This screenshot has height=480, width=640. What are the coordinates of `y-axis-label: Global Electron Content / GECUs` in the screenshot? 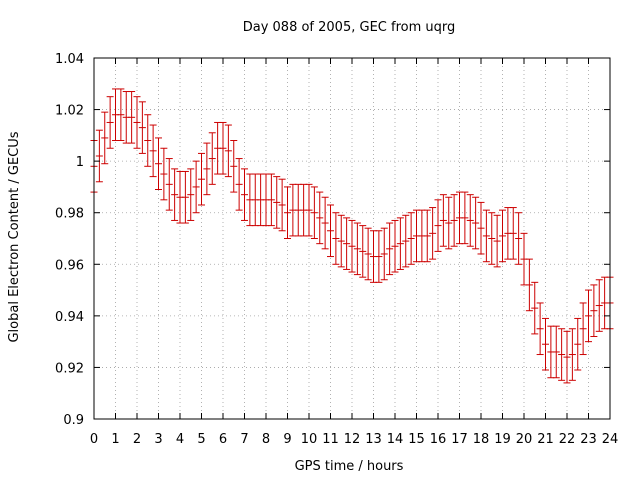 It's located at (14, 236).